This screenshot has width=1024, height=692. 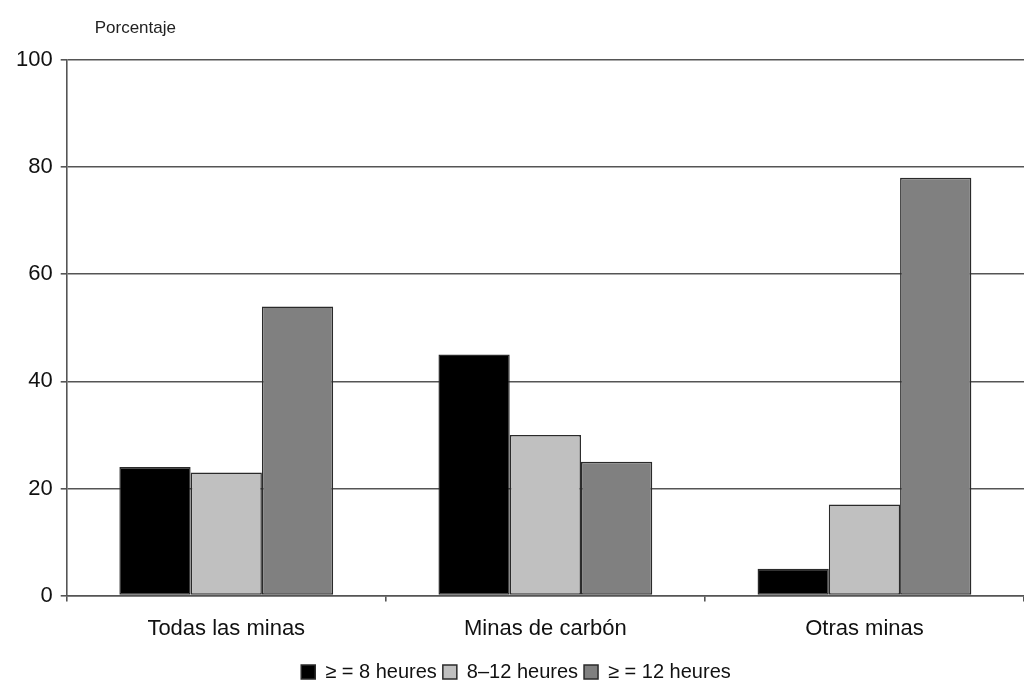 I want to click on y-tick-label: 60, so click(x=40, y=273).